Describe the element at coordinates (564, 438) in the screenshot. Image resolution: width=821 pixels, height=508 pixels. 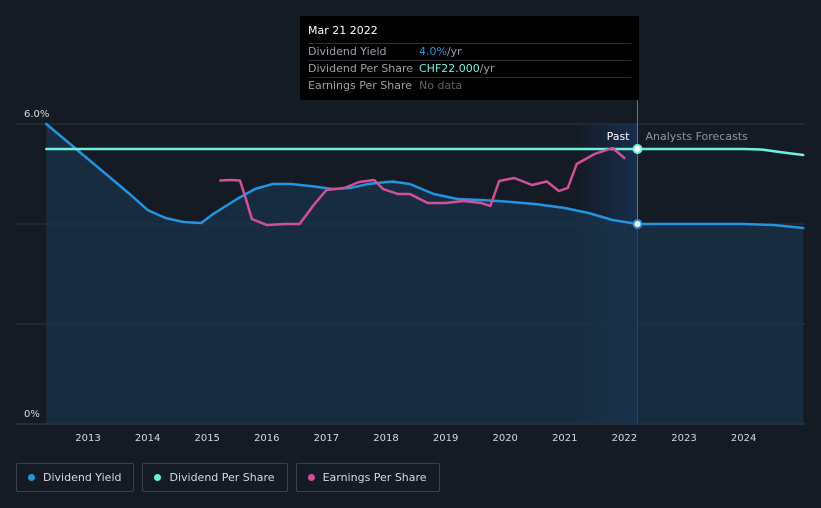
I see `x-tick-label: 2021` at that location.